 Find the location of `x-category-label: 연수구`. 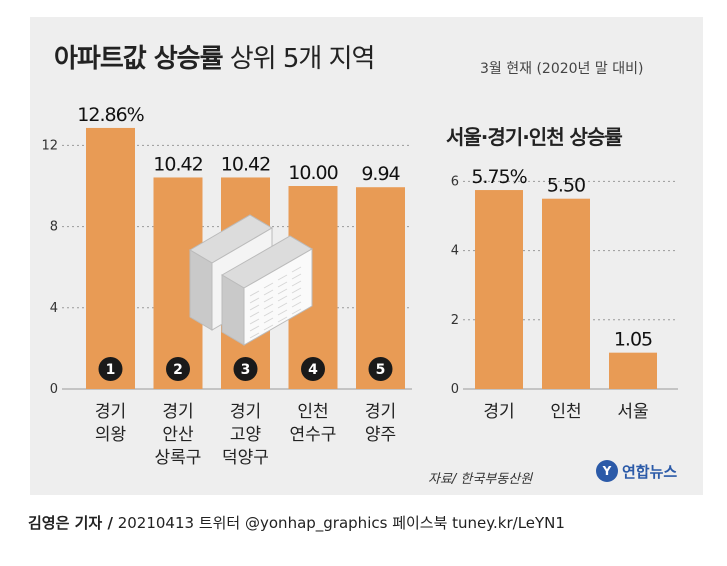

x-category-label: 연수구 is located at coordinates (313, 435).